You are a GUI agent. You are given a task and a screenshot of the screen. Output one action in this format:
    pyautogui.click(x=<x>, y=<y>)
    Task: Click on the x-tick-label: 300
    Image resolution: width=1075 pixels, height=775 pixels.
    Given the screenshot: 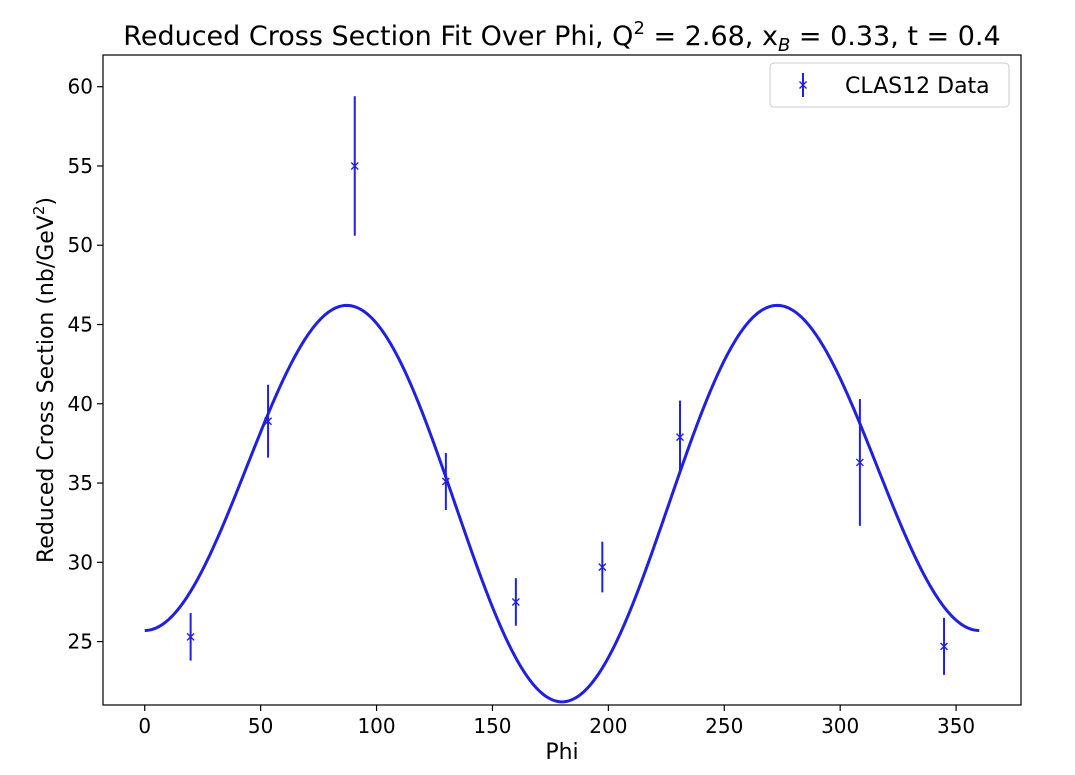 What is the action you would take?
    pyautogui.click(x=840, y=726)
    